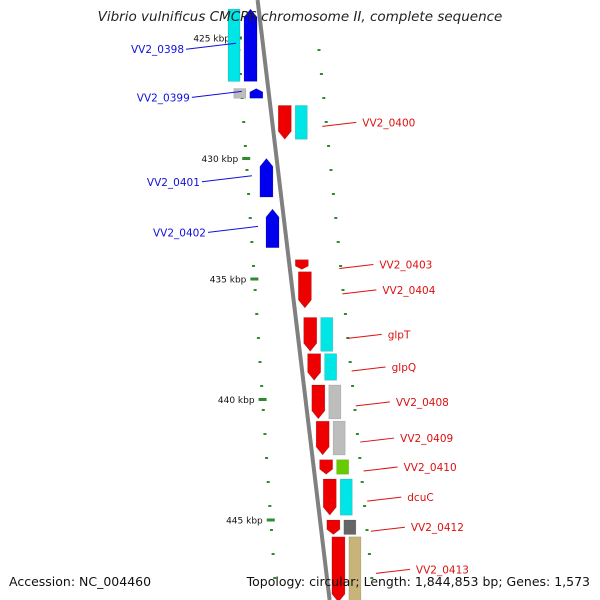 The width and height of the screenshot is (600, 600). I want to click on scale-ticks: 425 kbp 430 kbp 435 kbp 440 kbp 445 kbp, so click(234, 281).